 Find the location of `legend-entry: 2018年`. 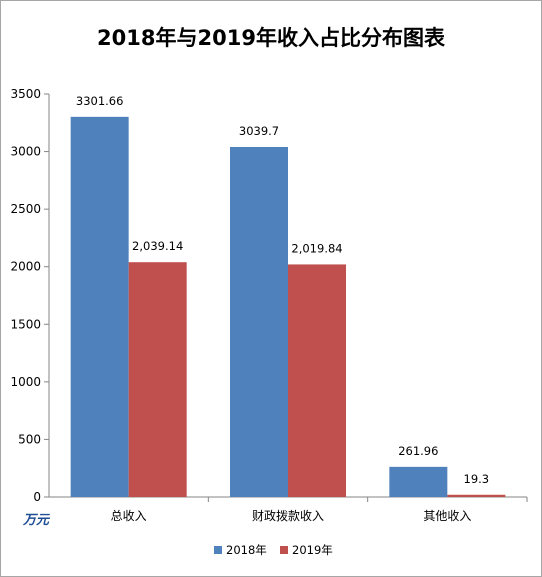

legend-entry: 2018年 is located at coordinates (246, 550).